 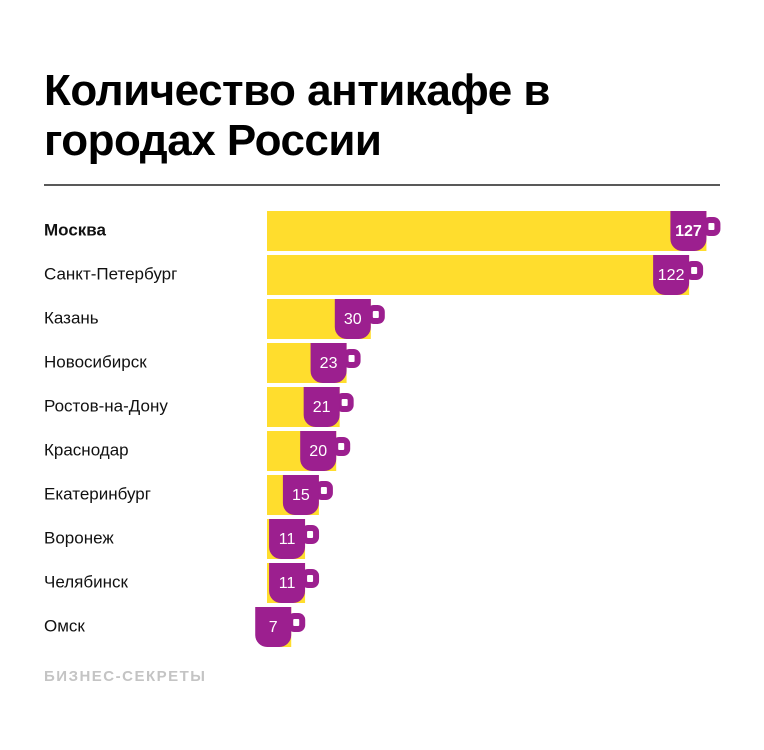 I want to click on chart-title: Количество антикафе в городах России, so click(x=297, y=115).